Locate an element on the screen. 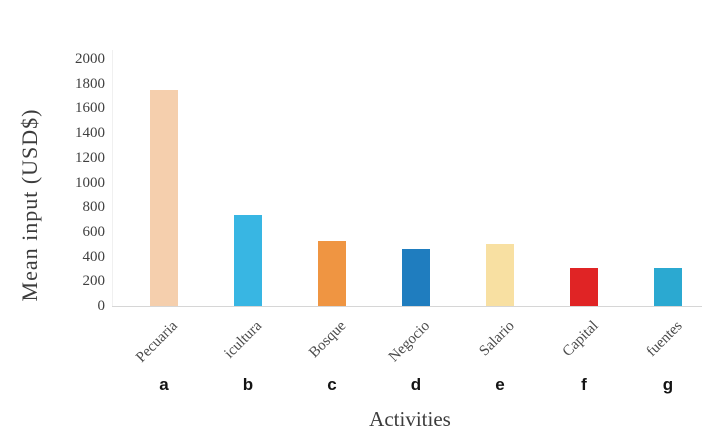 Image resolution: width=716 pixels, height=448 pixels. y-tick-label: 0 is located at coordinates (101, 306).